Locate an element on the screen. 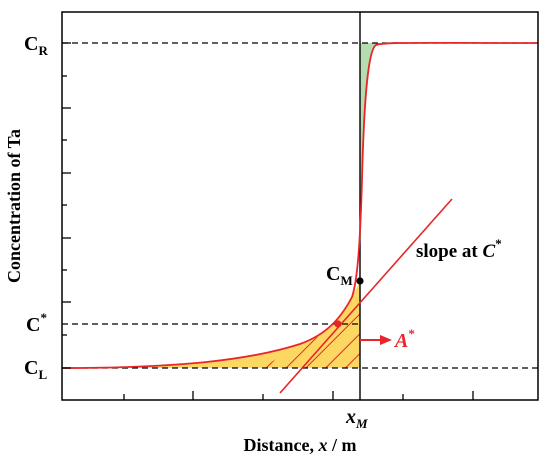 The image size is (550, 462). y-axis-label: Concentration of Ta is located at coordinates (14, 206).